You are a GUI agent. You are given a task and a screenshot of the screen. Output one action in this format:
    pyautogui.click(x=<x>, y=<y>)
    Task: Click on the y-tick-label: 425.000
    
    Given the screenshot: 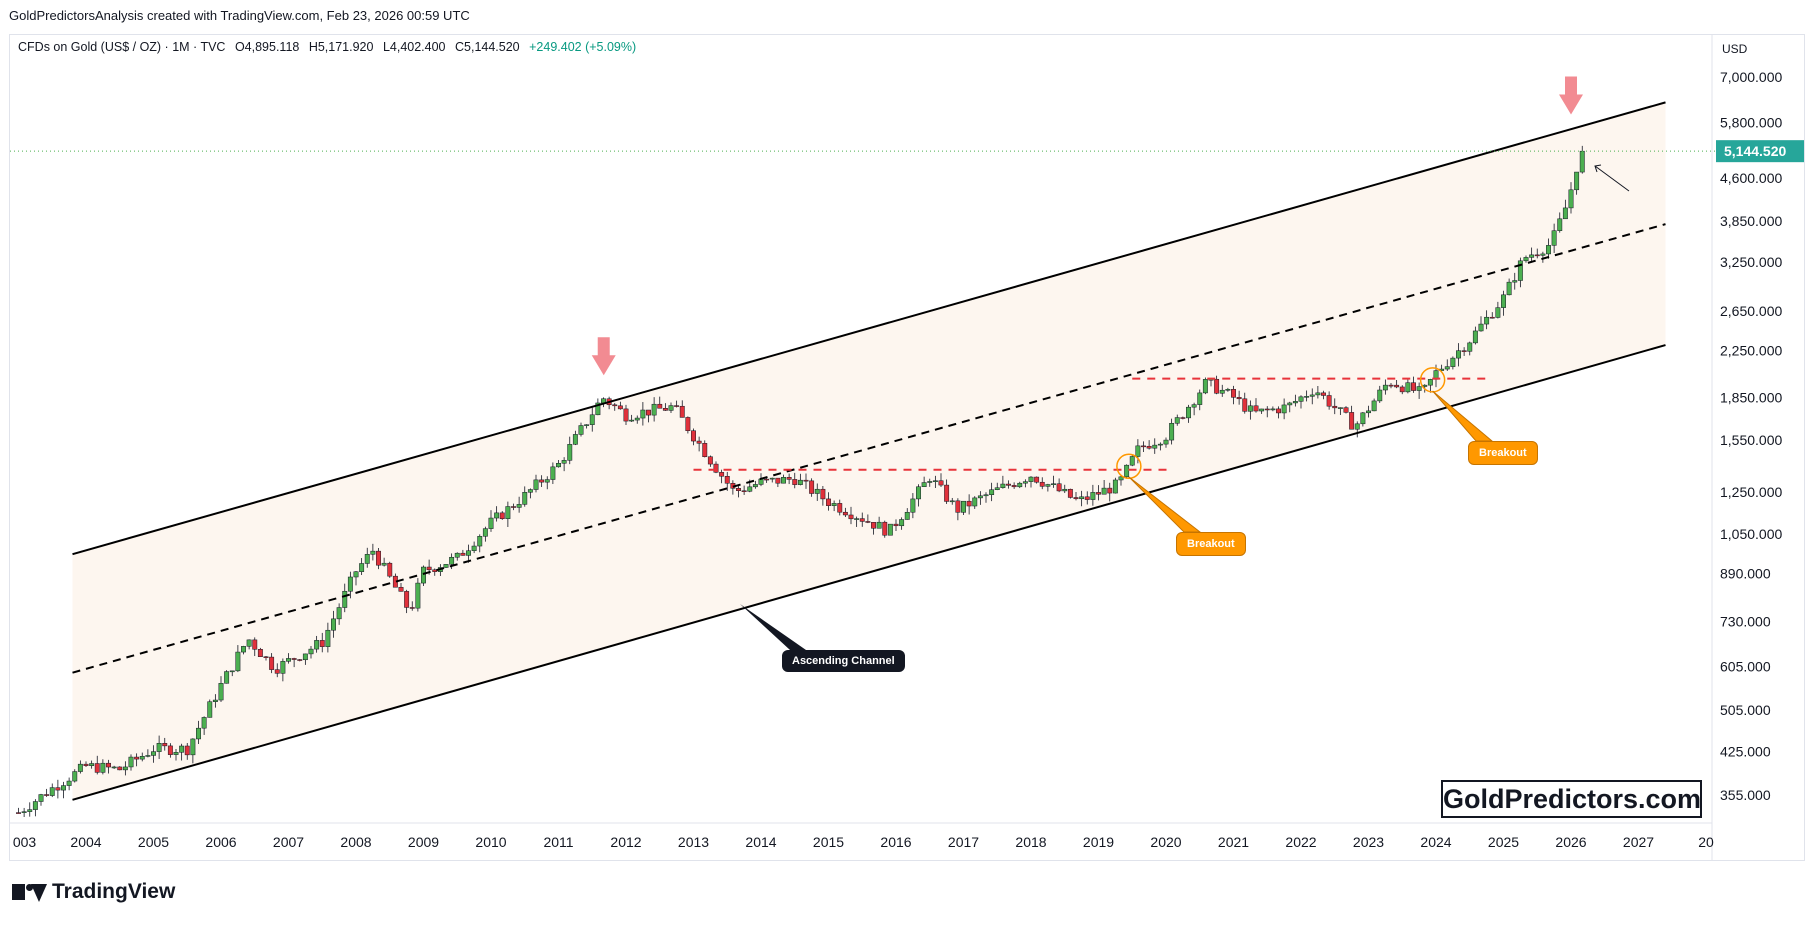 What is the action you would take?
    pyautogui.click(x=1745, y=752)
    